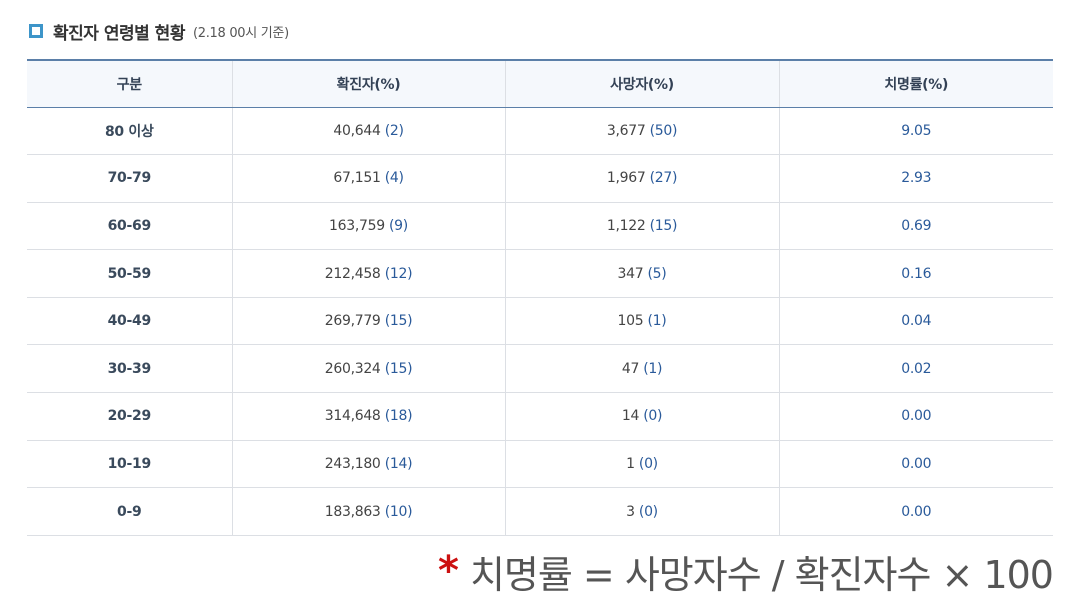 The height and width of the screenshot is (595, 1080). Describe the element at coordinates (130, 273) in the screenshot. I see `age-group-cell: 50-59` at that location.